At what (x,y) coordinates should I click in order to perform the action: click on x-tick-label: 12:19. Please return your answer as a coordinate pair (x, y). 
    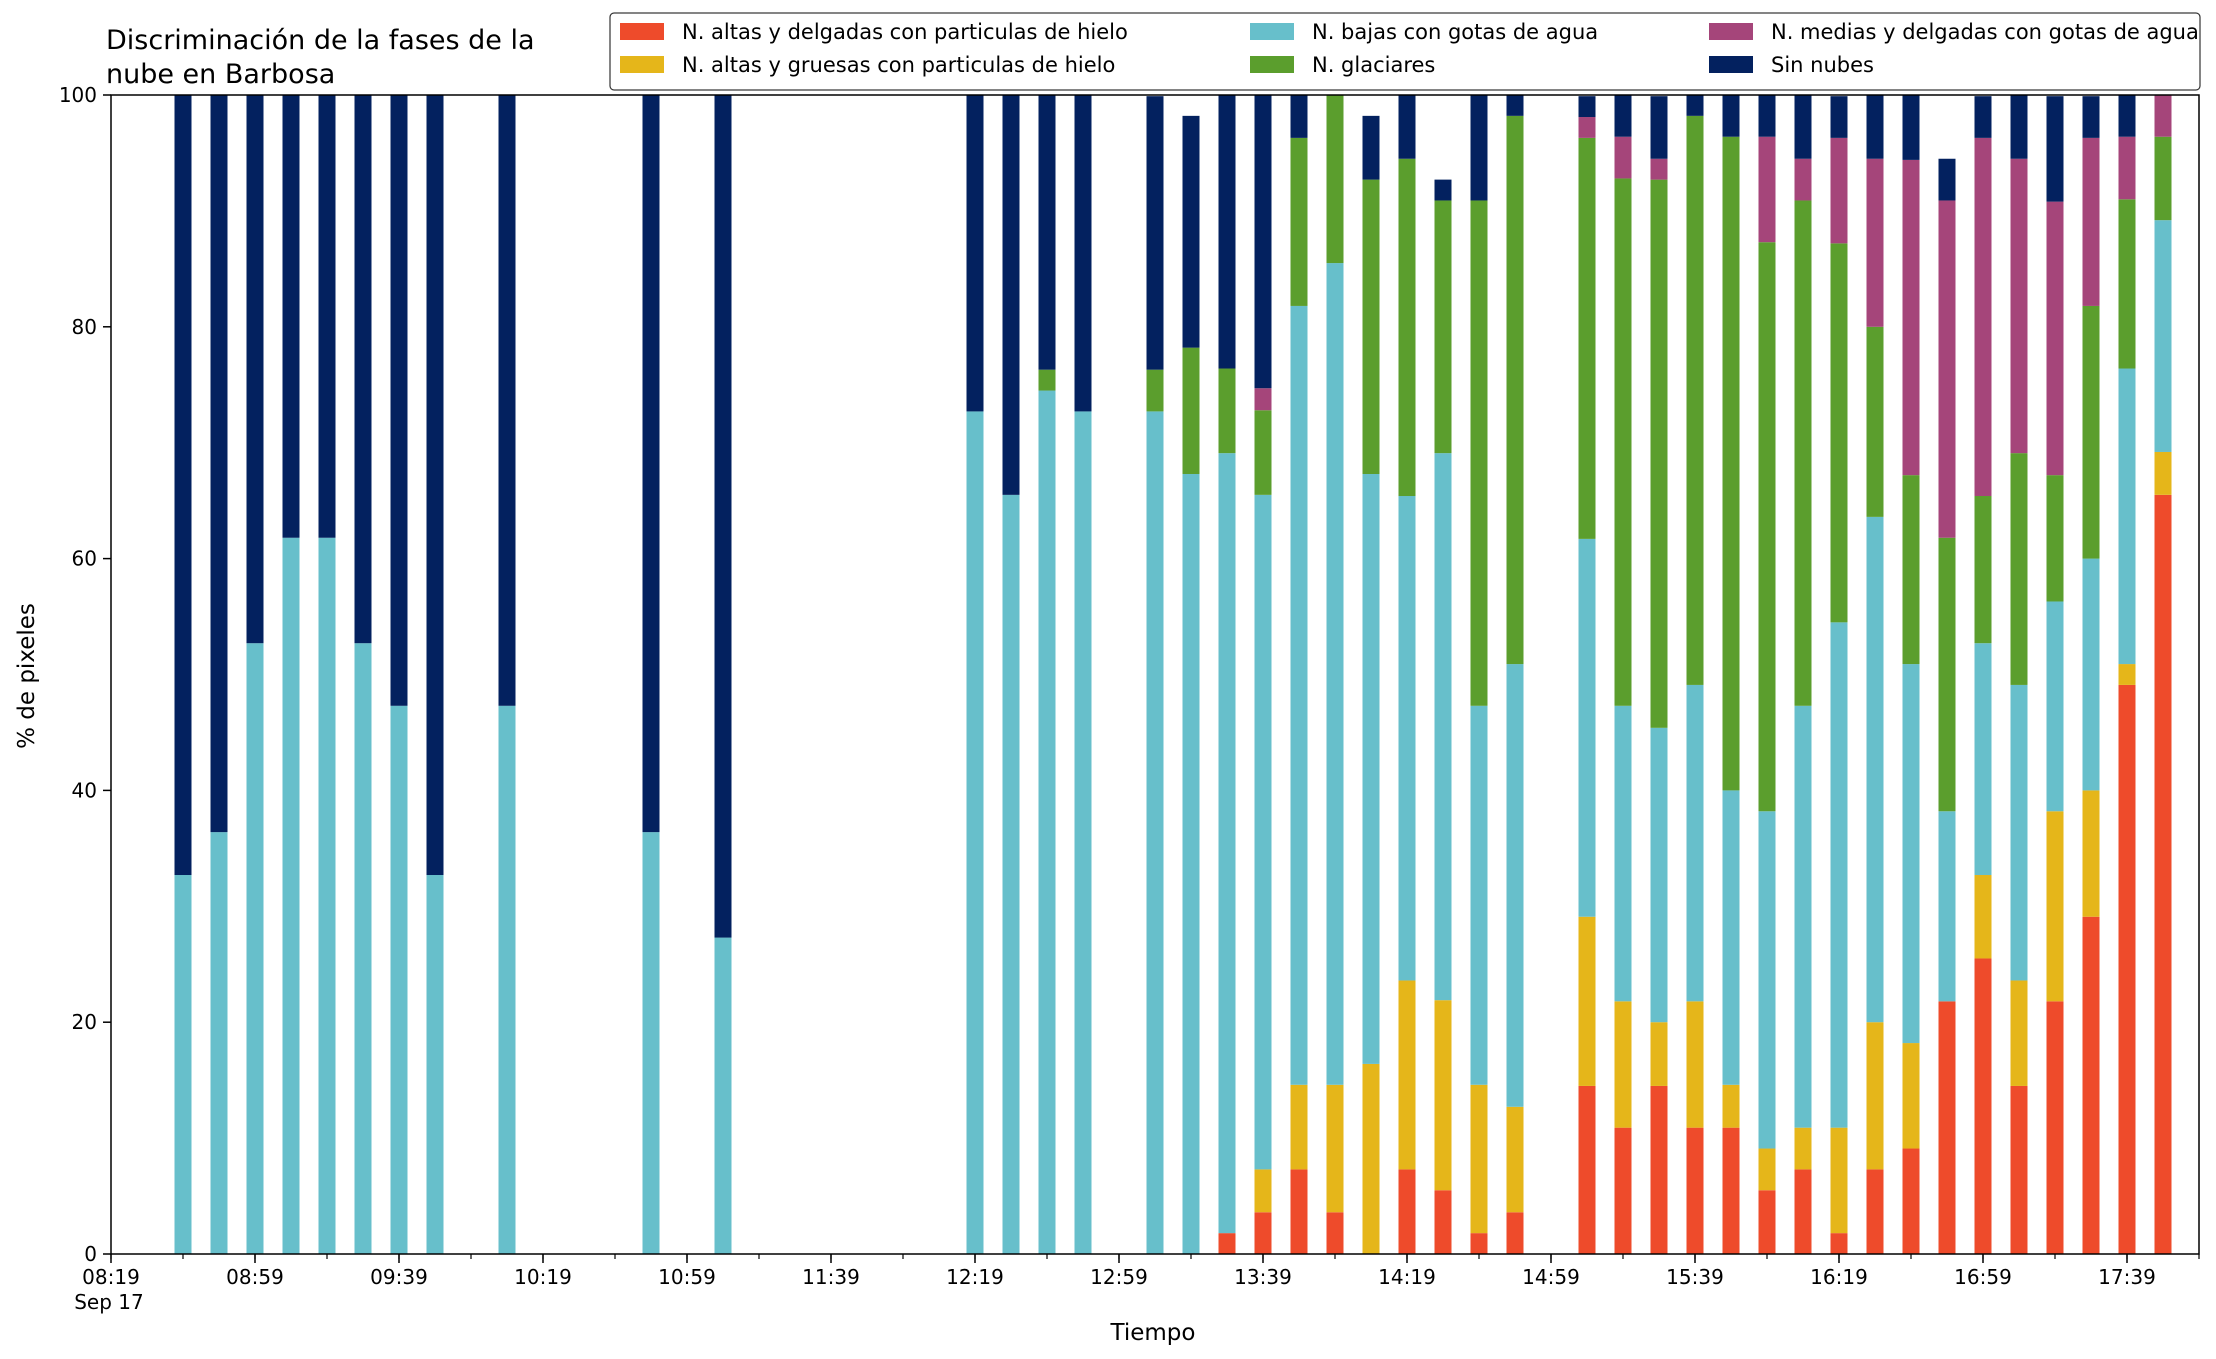
    Looking at the image, I should click on (975, 1277).